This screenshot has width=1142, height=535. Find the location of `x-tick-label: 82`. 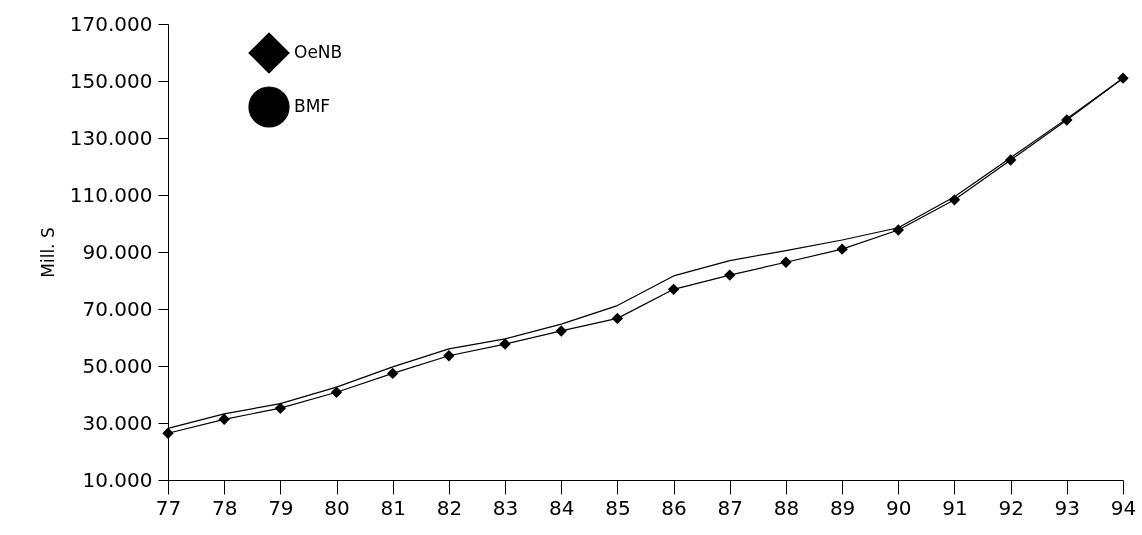

x-tick-label: 82 is located at coordinates (449, 507).